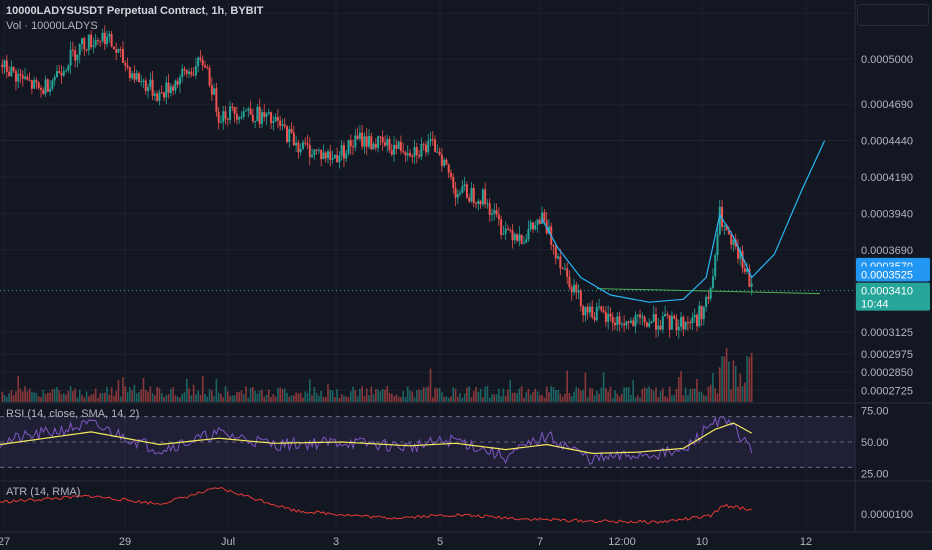 This screenshot has width=932, height=550. I want to click on time-tick-label: 3, so click(336, 542).